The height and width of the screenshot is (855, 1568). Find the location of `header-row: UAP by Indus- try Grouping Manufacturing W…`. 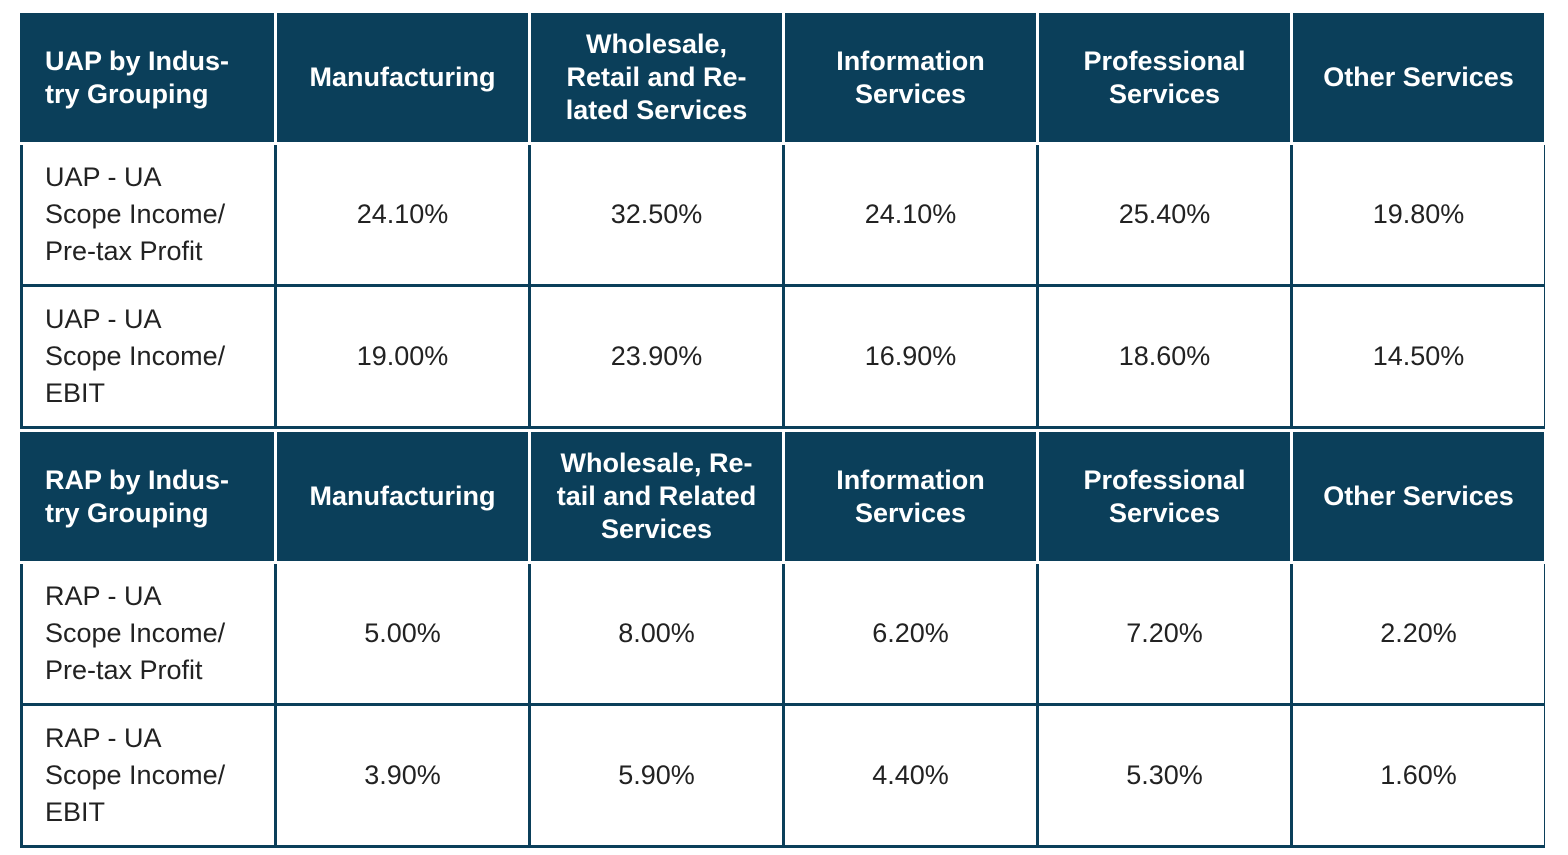

header-row: UAP by Indus- try Grouping Manufacturing W… is located at coordinates (782, 77).